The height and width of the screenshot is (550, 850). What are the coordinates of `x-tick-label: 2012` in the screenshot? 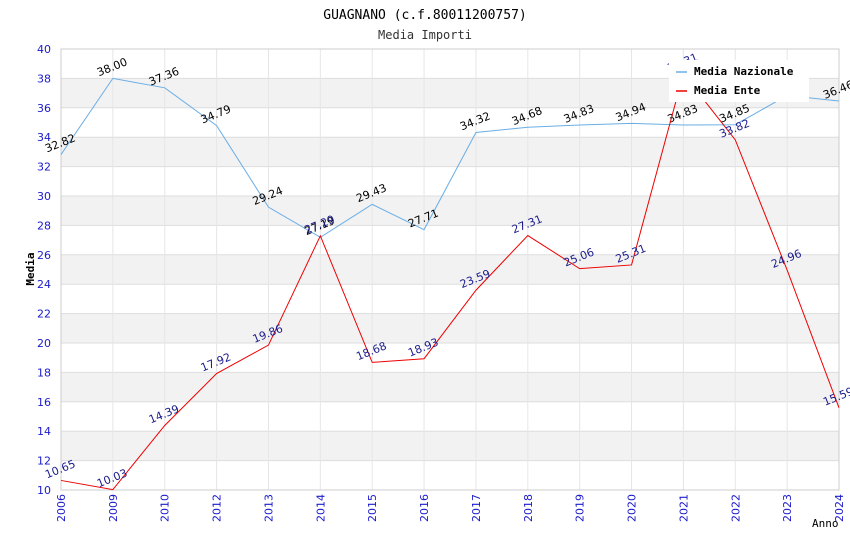 It's located at (217, 508).